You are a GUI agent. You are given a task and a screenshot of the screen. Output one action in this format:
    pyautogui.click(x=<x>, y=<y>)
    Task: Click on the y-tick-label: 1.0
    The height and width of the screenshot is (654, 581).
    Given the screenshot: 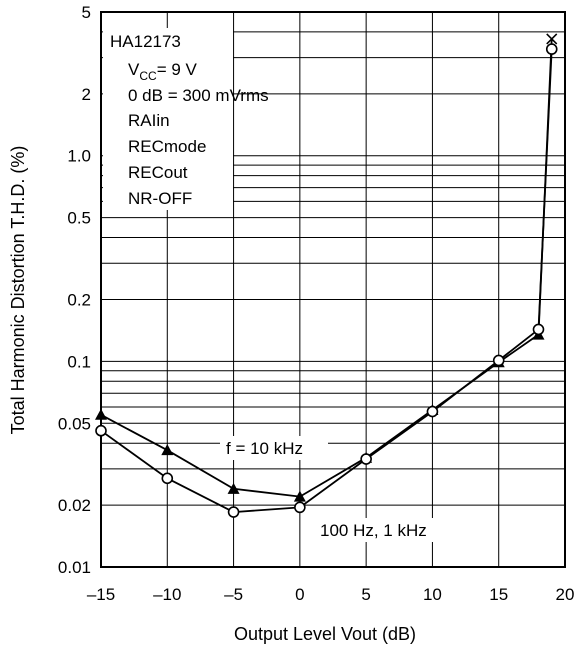 What is the action you would take?
    pyautogui.click(x=79, y=156)
    